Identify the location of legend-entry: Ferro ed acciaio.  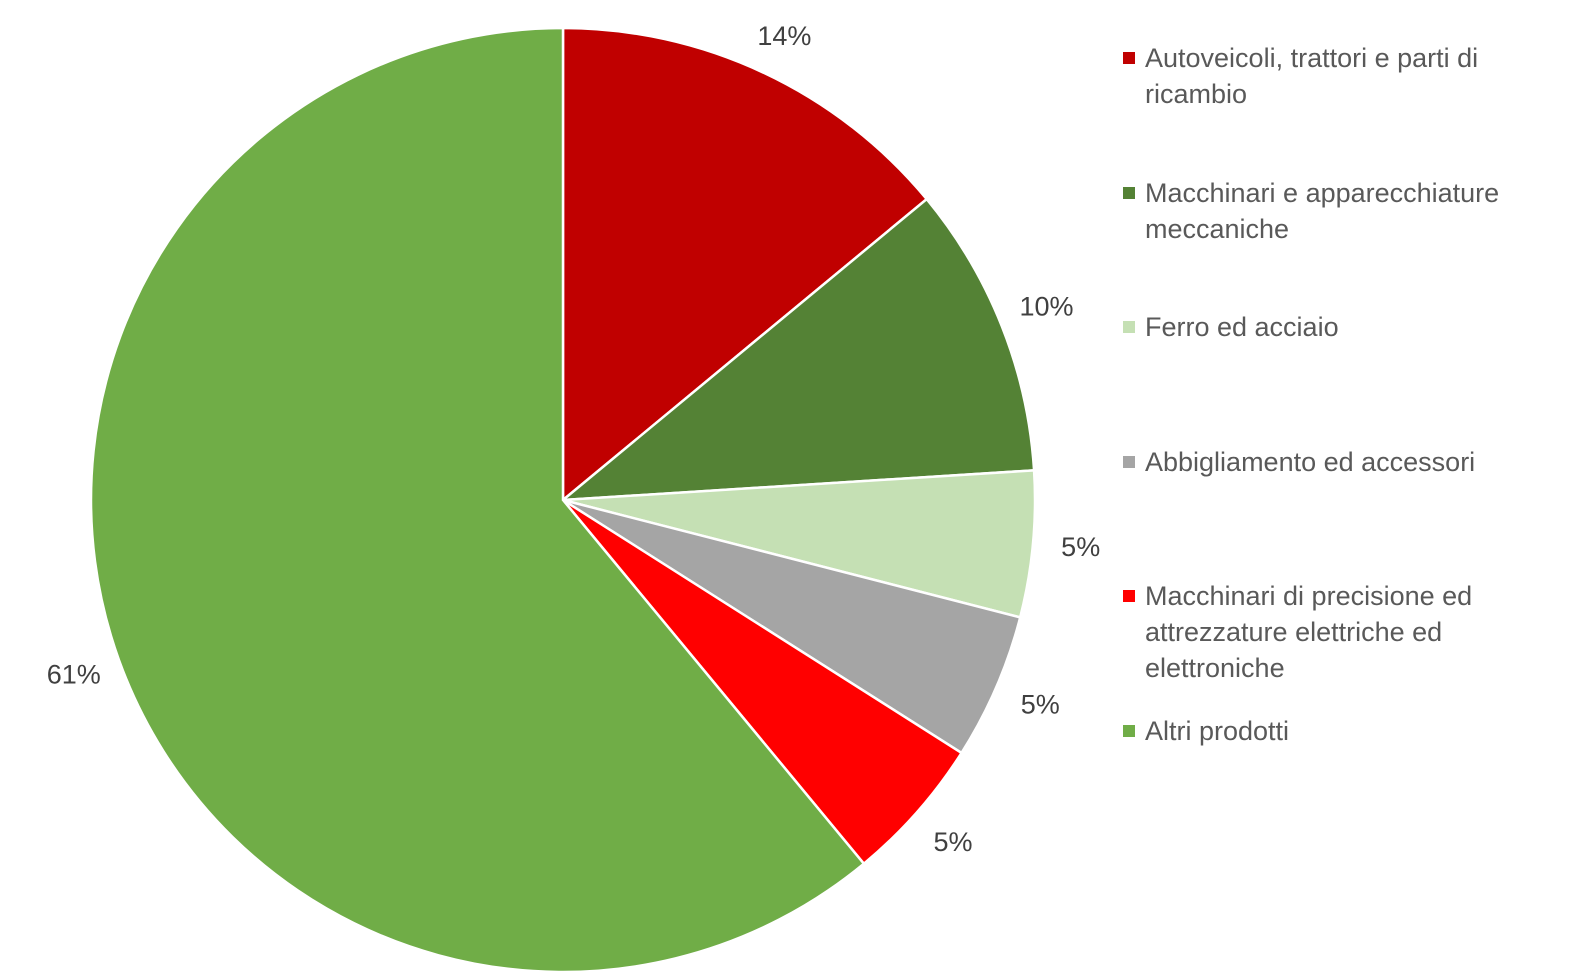
(1338, 327).